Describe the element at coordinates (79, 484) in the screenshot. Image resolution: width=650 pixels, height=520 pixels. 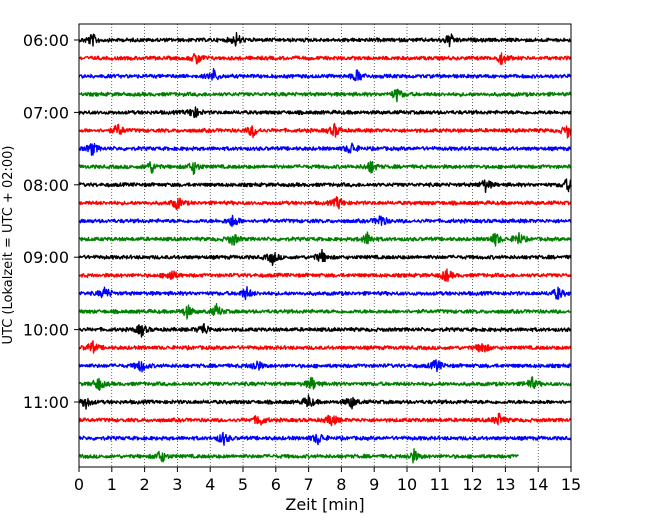
I see `x-tick-label: 0` at that location.